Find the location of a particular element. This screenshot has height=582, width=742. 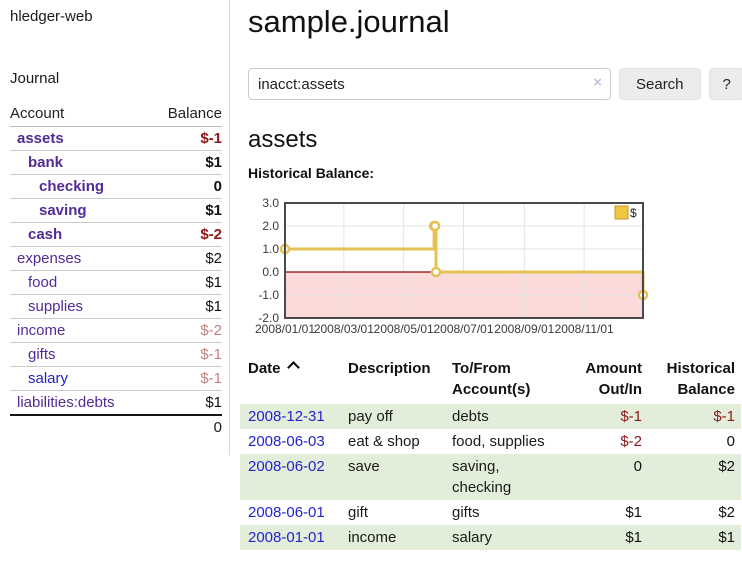

register-description: save is located at coordinates (364, 466).